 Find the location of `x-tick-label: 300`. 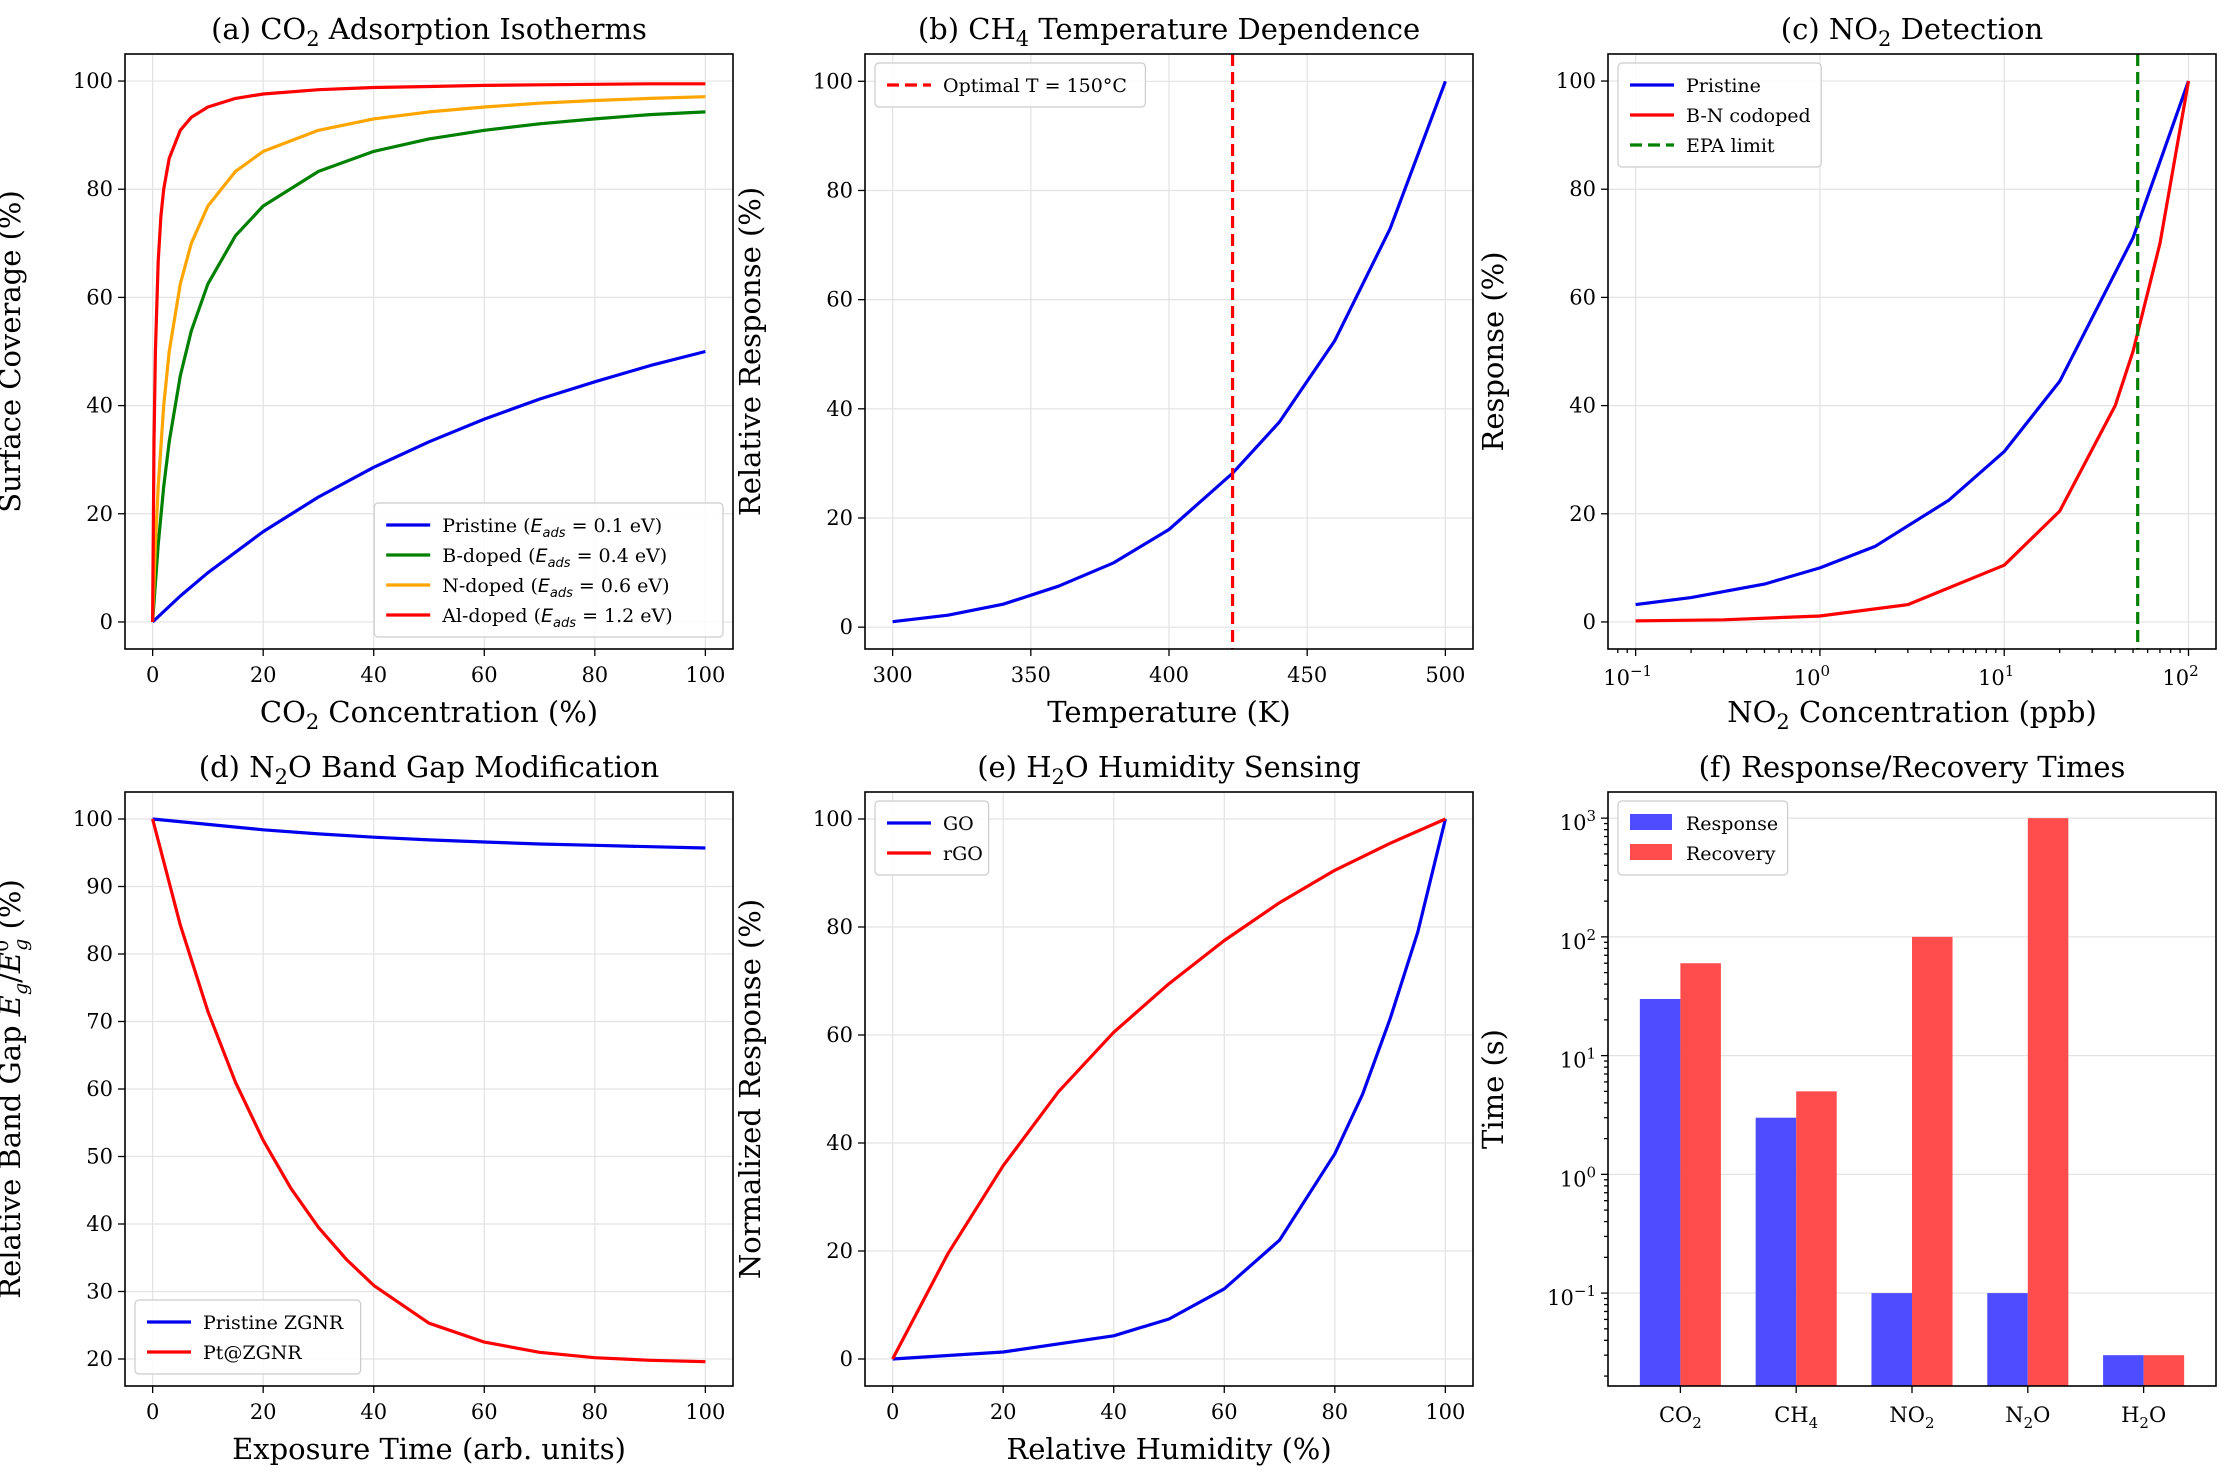

x-tick-label: 300 is located at coordinates (893, 675).